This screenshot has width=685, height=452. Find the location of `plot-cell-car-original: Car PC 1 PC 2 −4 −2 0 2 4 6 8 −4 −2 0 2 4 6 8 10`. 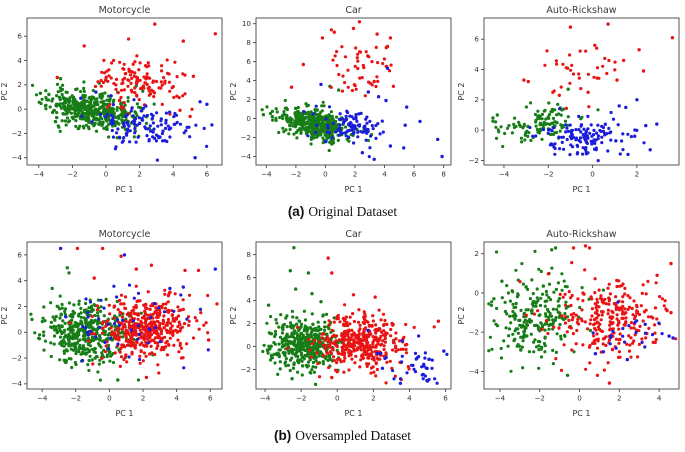

plot-cell-car-original: Car PC 1 PC 2 −4 −2 0 2 4 6 8 −4 −2 0 2 4 6 8 10 is located at coordinates (343, 101).